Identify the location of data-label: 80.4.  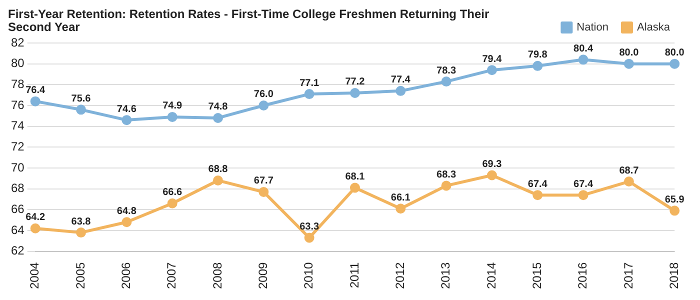
(584, 48).